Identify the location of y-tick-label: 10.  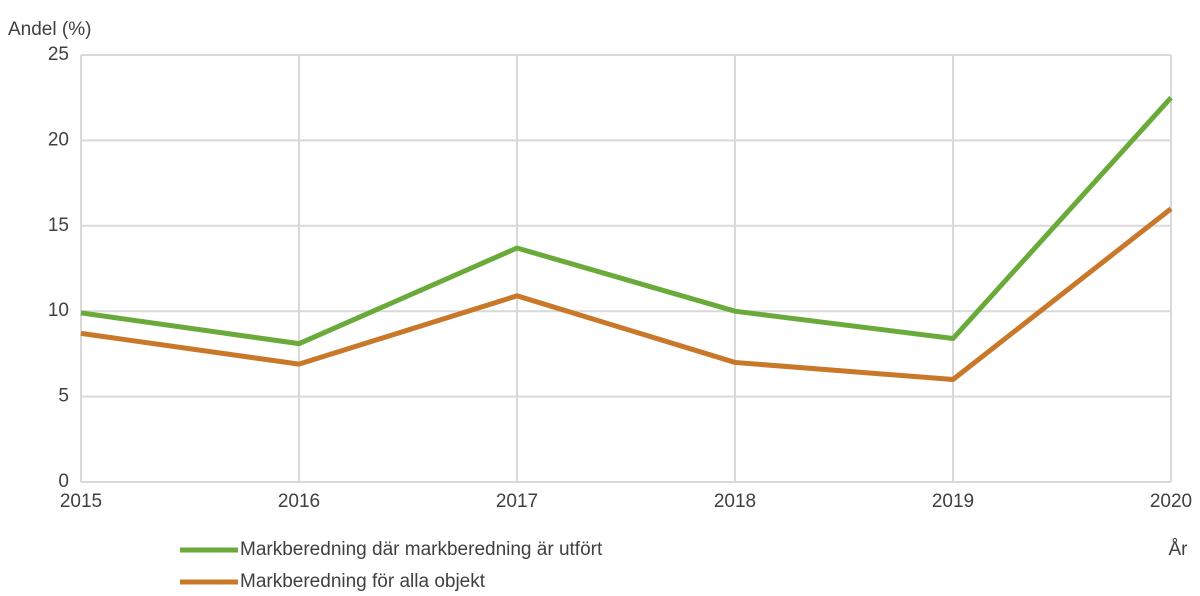
(58, 310).